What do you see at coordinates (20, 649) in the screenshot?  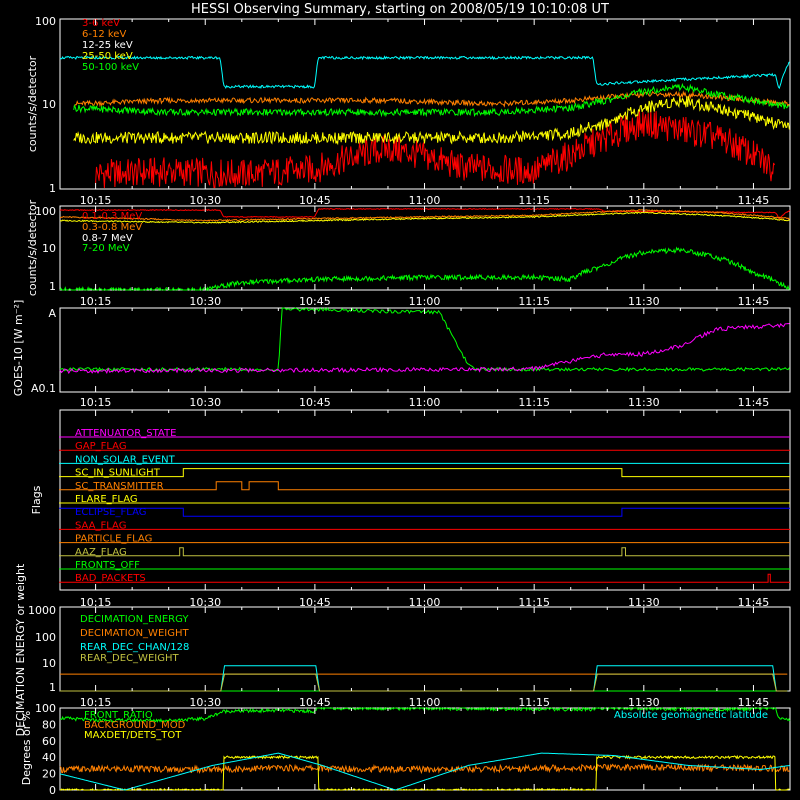 I see `dec-ylabel: DECIMATION ENERGY or weight` at bounding box center [20, 649].